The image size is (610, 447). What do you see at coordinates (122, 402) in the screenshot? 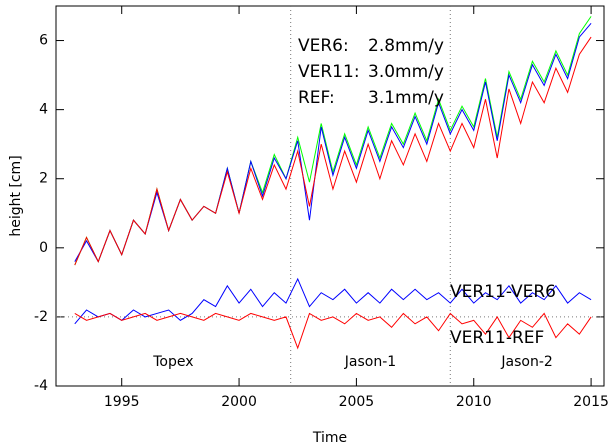
I see `x-tick-label: 1995` at bounding box center [122, 402].